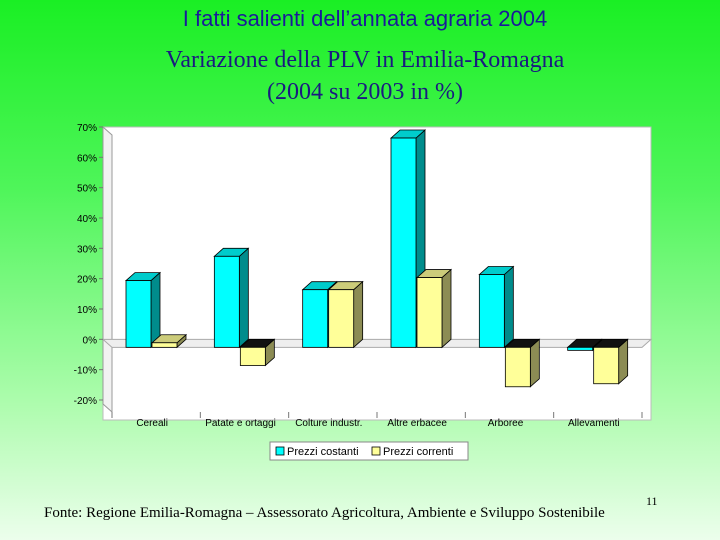 Image resolution: width=720 pixels, height=540 pixels. Describe the element at coordinates (85, 371) in the screenshot. I see `y-tick-label: -10%` at that location.